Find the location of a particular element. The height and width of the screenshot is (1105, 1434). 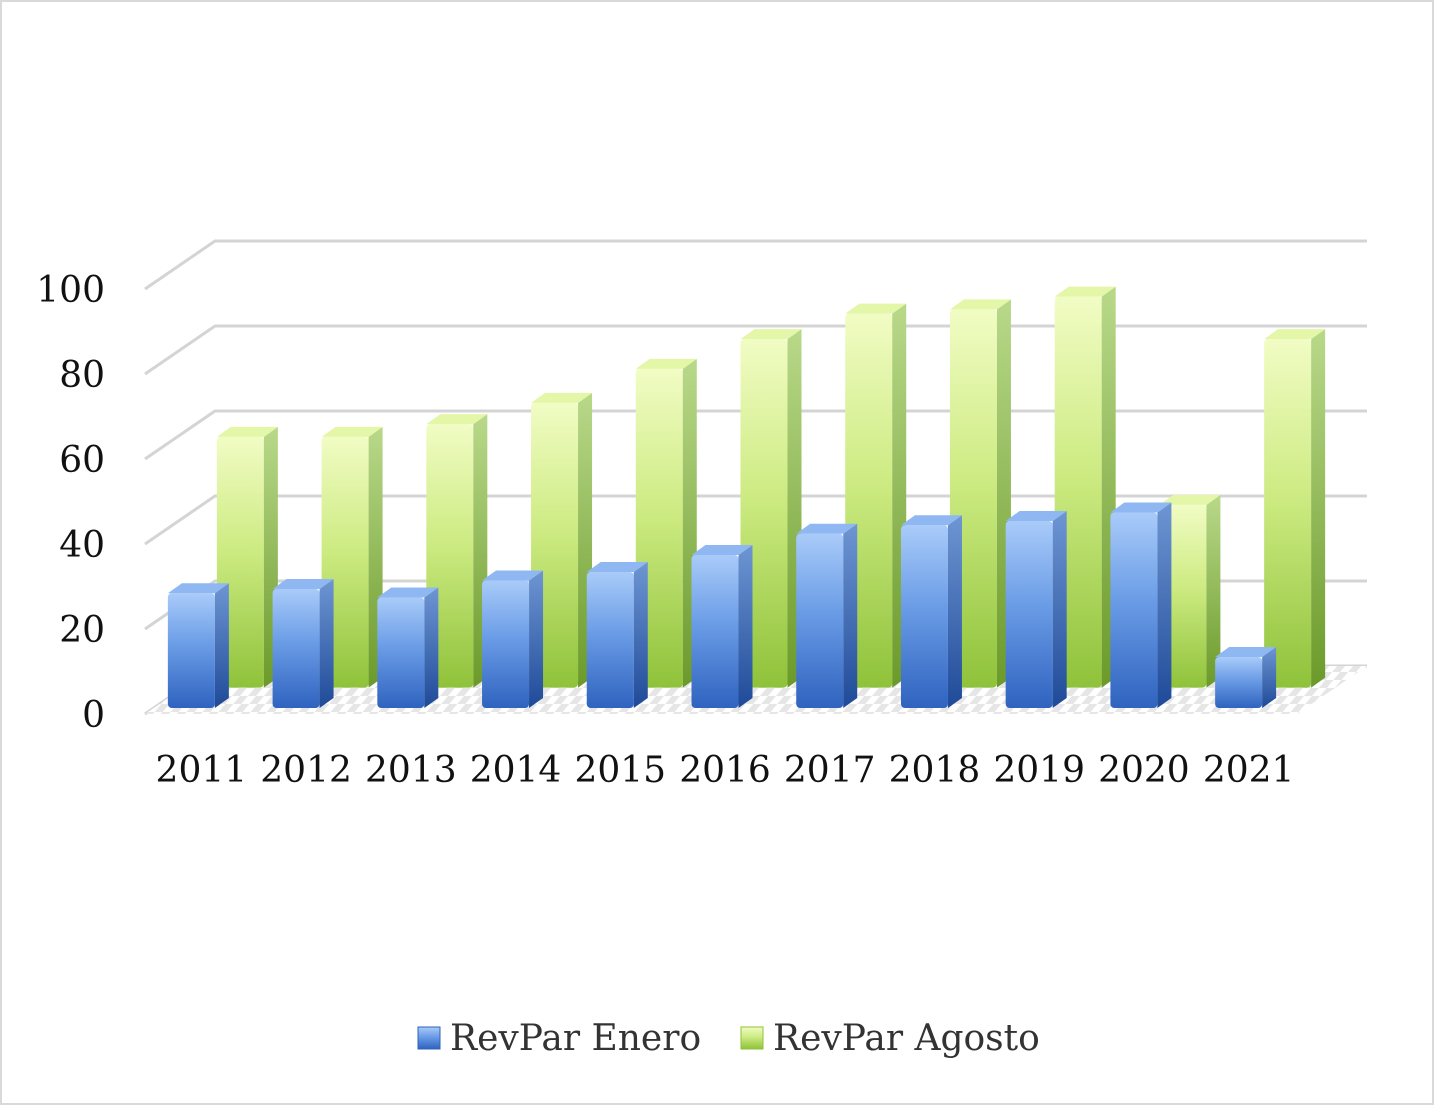

legend: RevPar Enero RevPar Agosto is located at coordinates (728, 1038).